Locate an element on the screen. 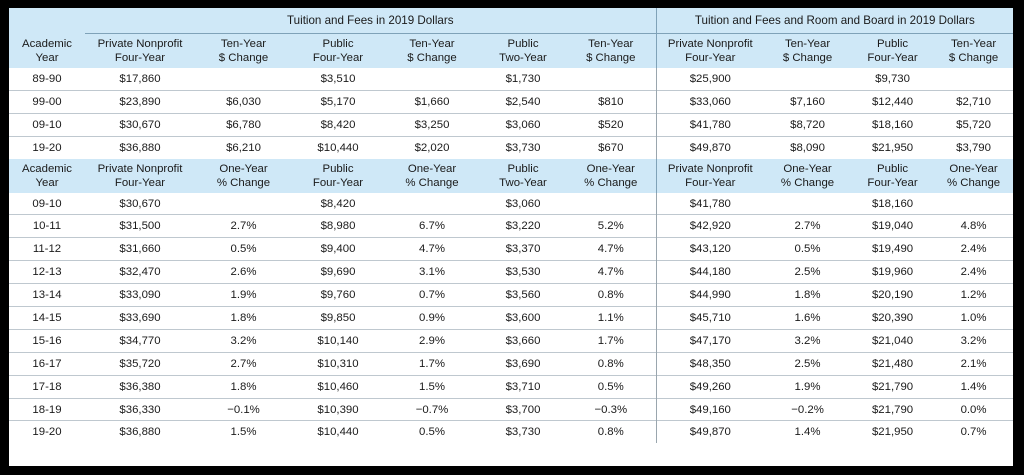 The width and height of the screenshot is (1024, 475). table-cell: $5,170 is located at coordinates (338, 101).